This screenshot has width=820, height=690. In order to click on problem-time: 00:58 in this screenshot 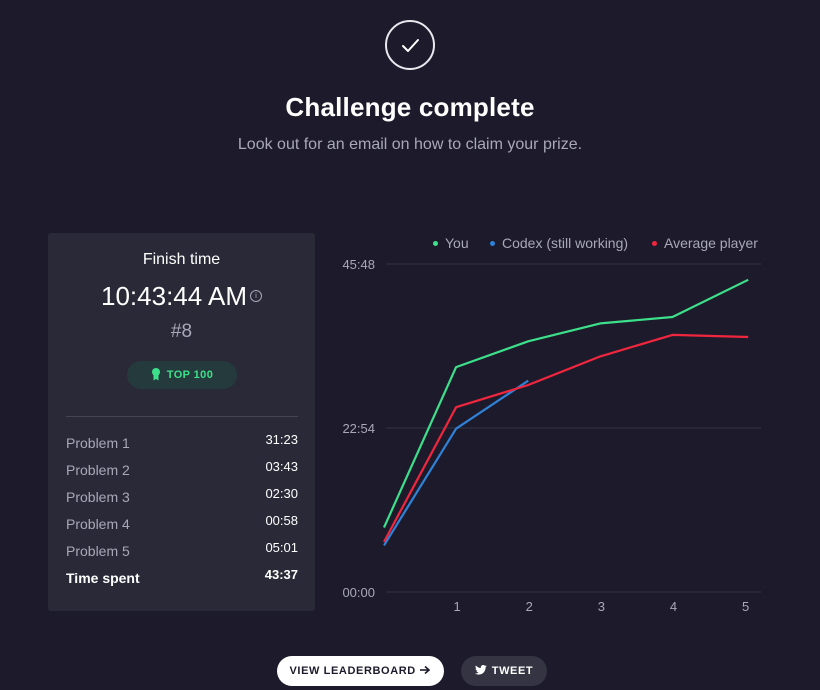, I will do `click(281, 520)`.